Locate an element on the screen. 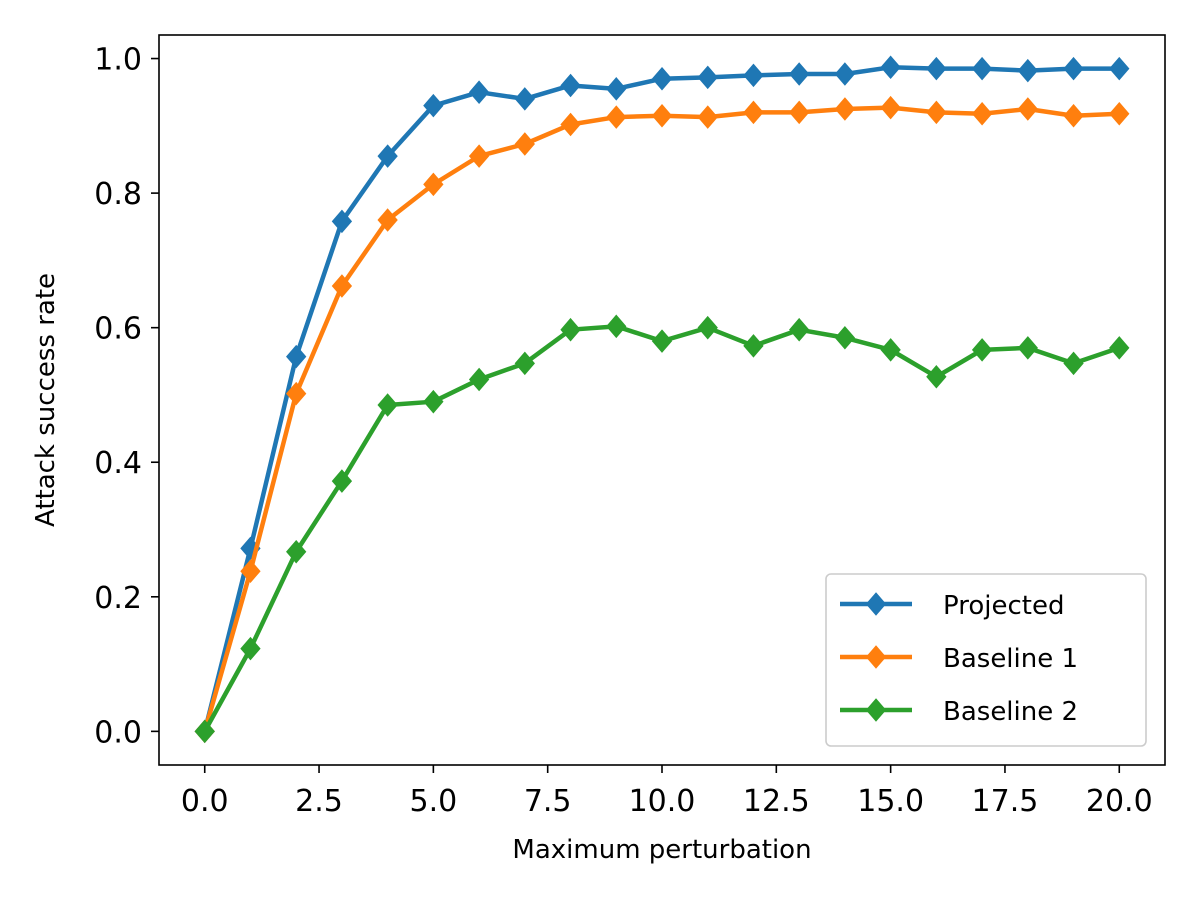  legend-item: Baseline 2 is located at coordinates (959, 712).